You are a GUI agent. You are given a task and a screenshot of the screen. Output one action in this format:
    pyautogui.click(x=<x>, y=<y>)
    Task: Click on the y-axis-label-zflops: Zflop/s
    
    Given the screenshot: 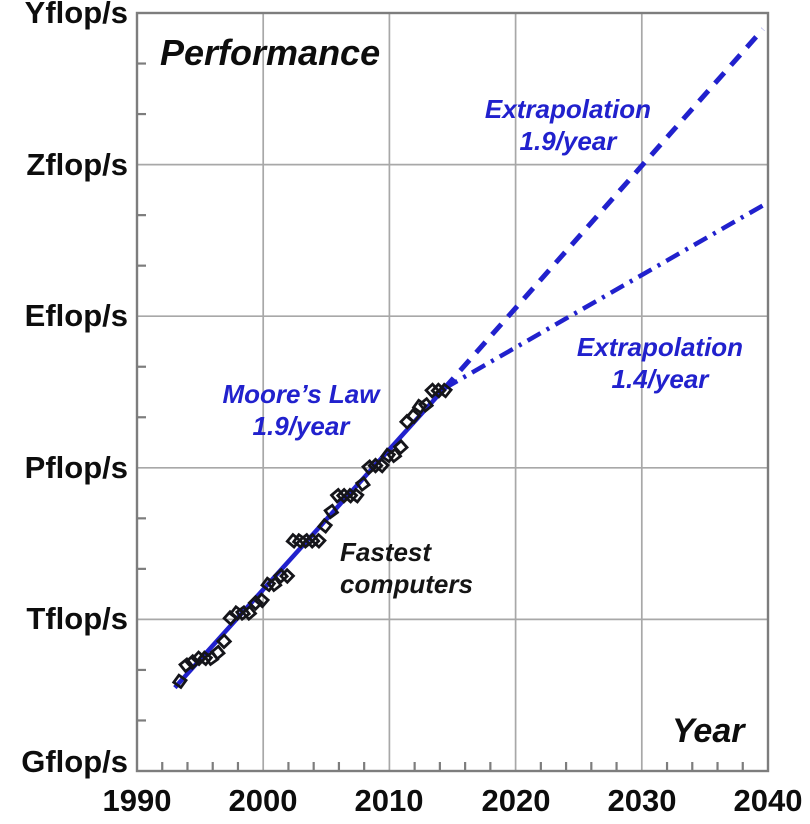 What is the action you would take?
    pyautogui.click(x=77, y=164)
    